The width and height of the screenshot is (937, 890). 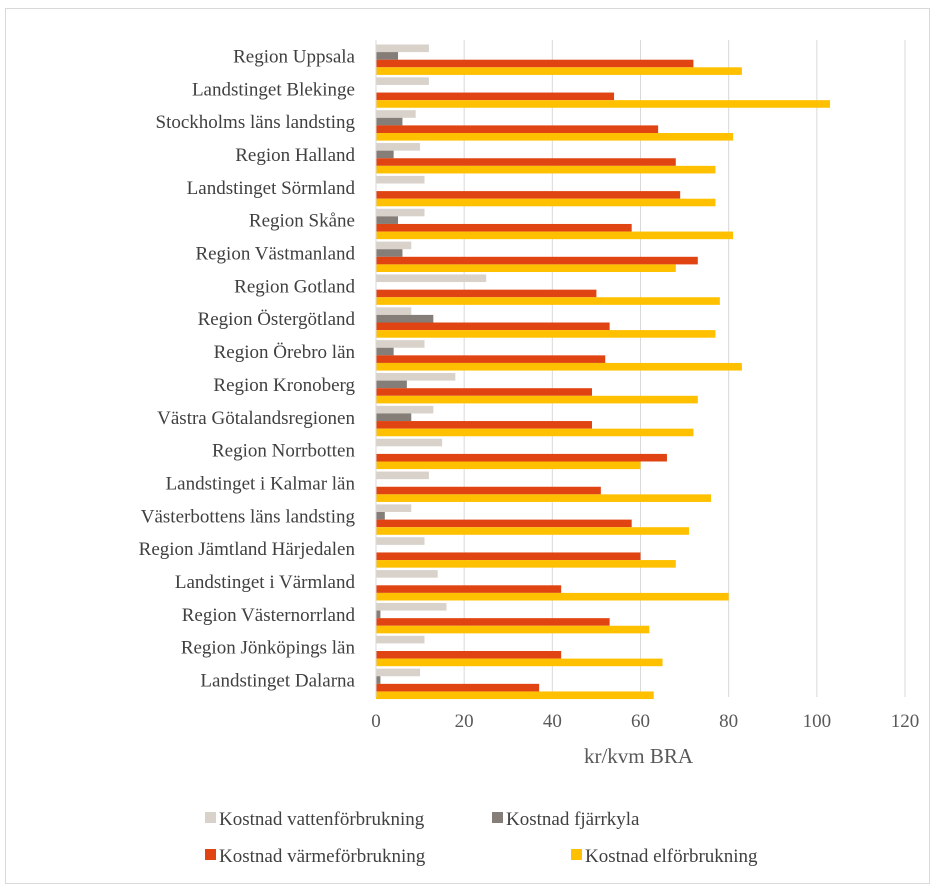 I want to click on category-label: Stockholms läns landsting, so click(x=256, y=122).